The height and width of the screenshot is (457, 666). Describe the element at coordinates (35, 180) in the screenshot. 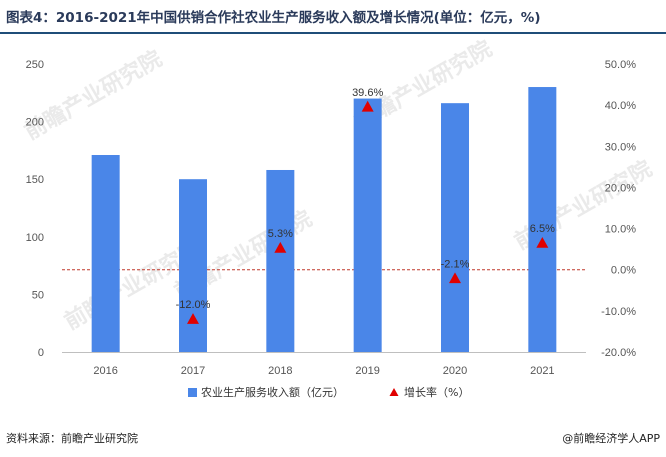

I see `y-left-tick-label: 150` at that location.